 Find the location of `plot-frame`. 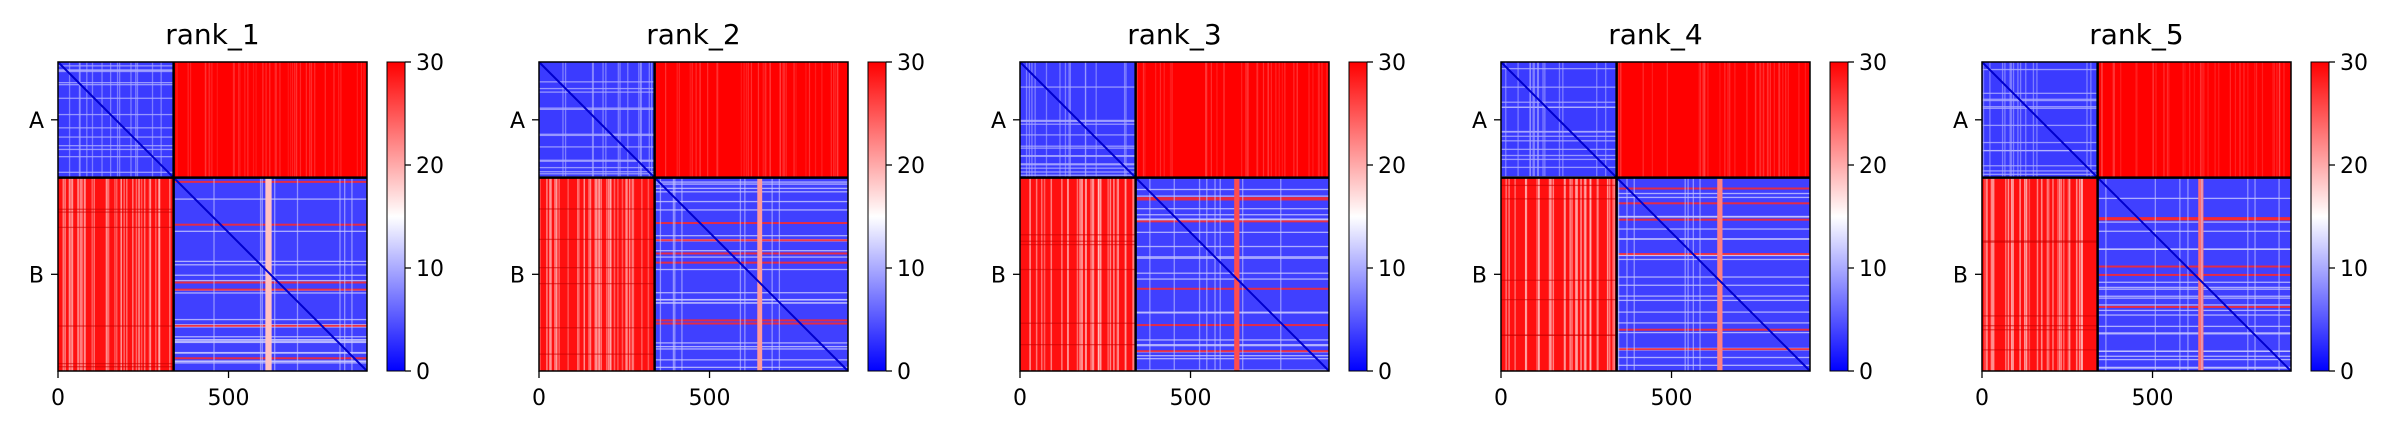

plot-frame is located at coordinates (2136, 216).